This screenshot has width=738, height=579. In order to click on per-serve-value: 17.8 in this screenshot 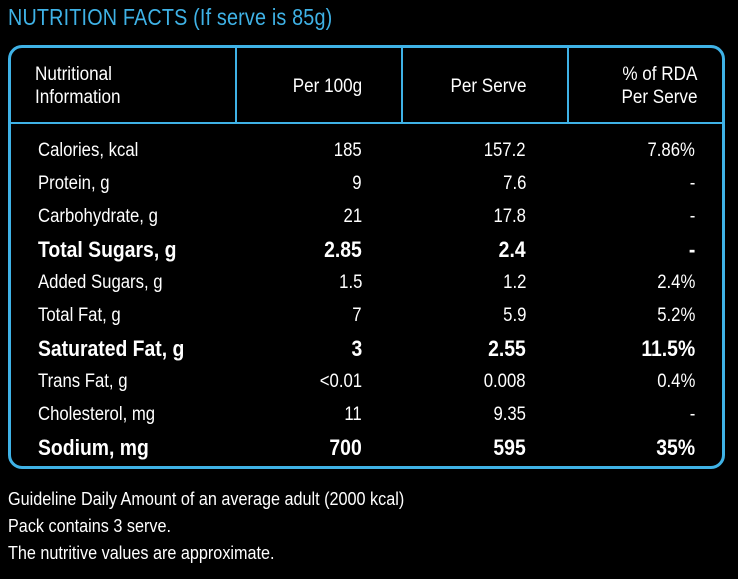, I will do `click(509, 216)`.